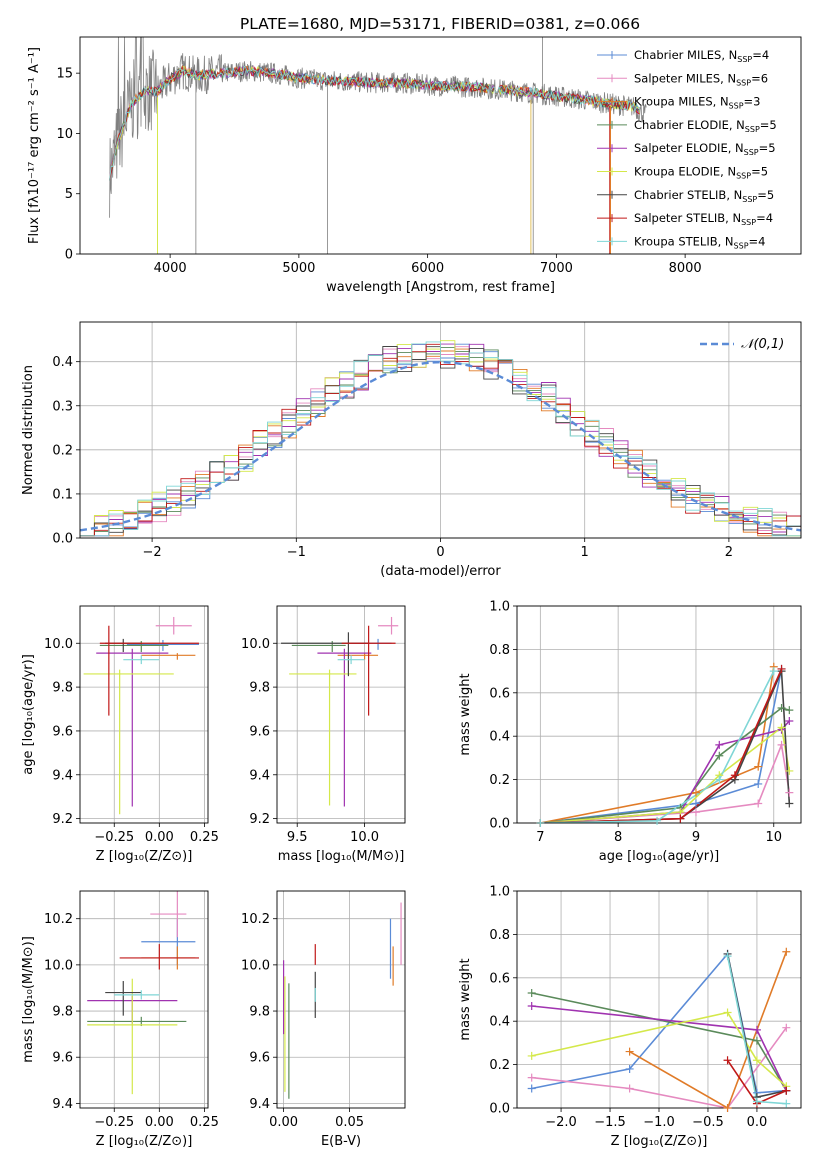 The height and width of the screenshot is (1170, 819). I want to click on x-tick-label: 5000, so click(298, 268).